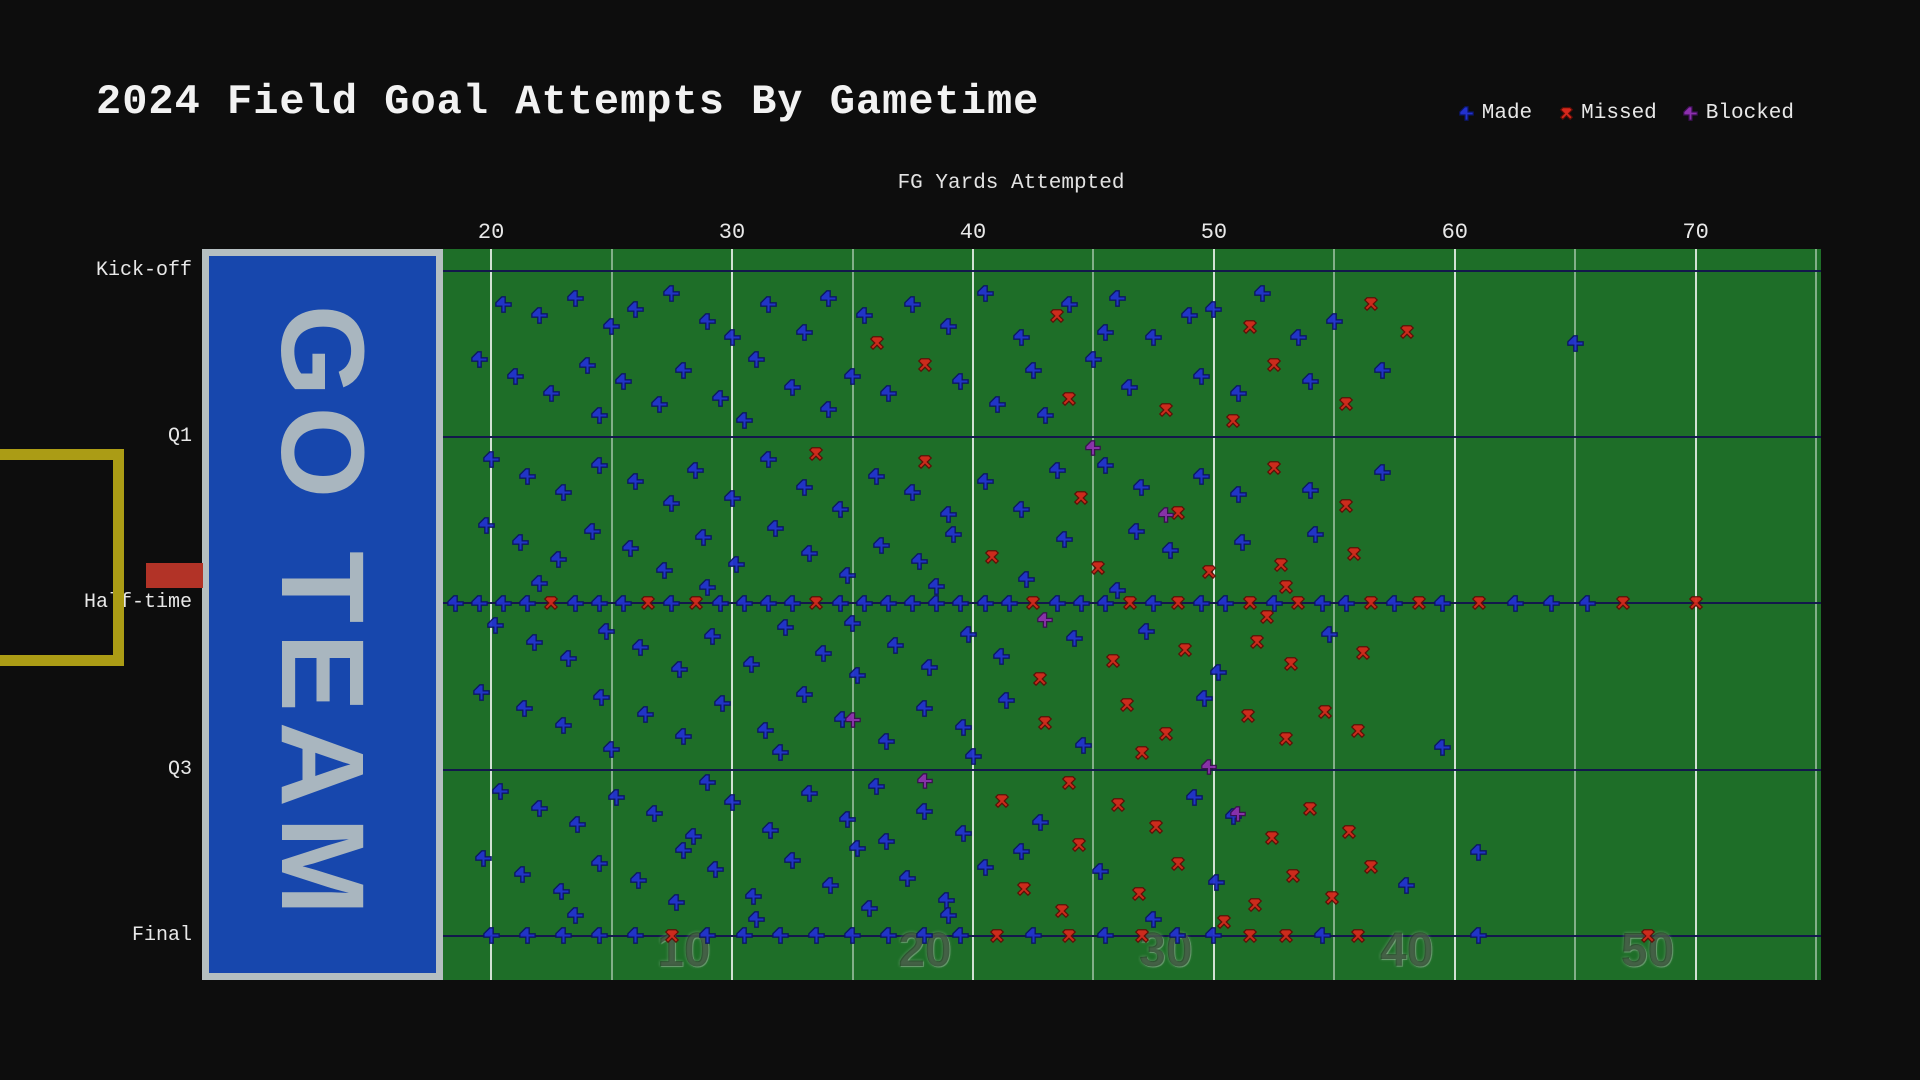 Image resolution: width=1920 pixels, height=1080 pixels. I want to click on x-axis-title: FG Yards Attempted, so click(1011, 183).